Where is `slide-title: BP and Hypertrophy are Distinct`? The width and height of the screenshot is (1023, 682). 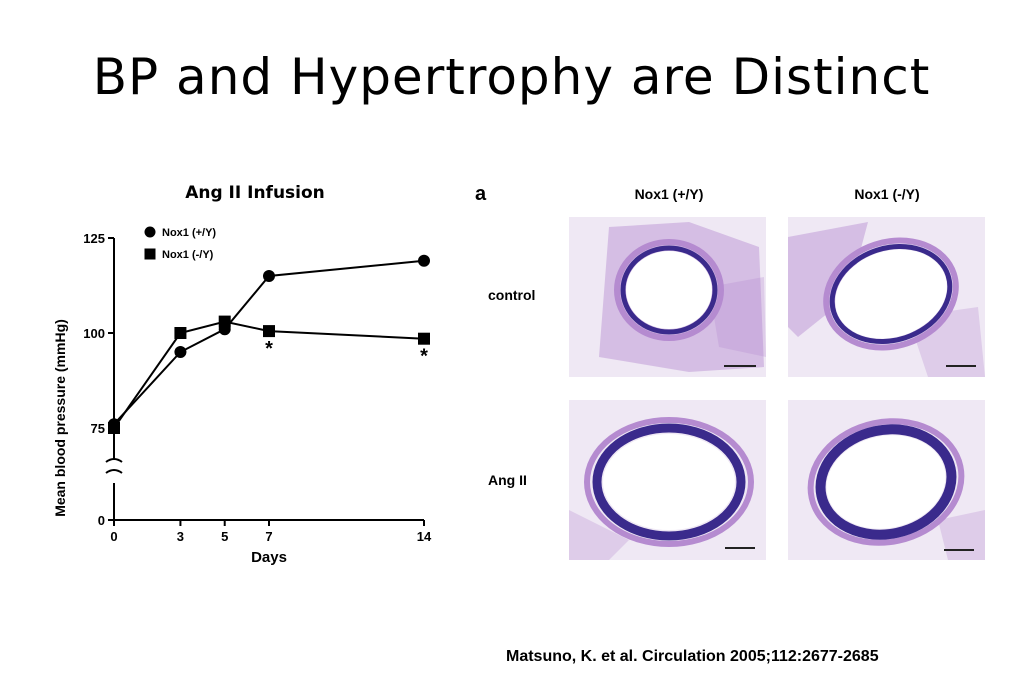
slide-title: BP and Hypertrophy are Distinct is located at coordinates (511, 77).